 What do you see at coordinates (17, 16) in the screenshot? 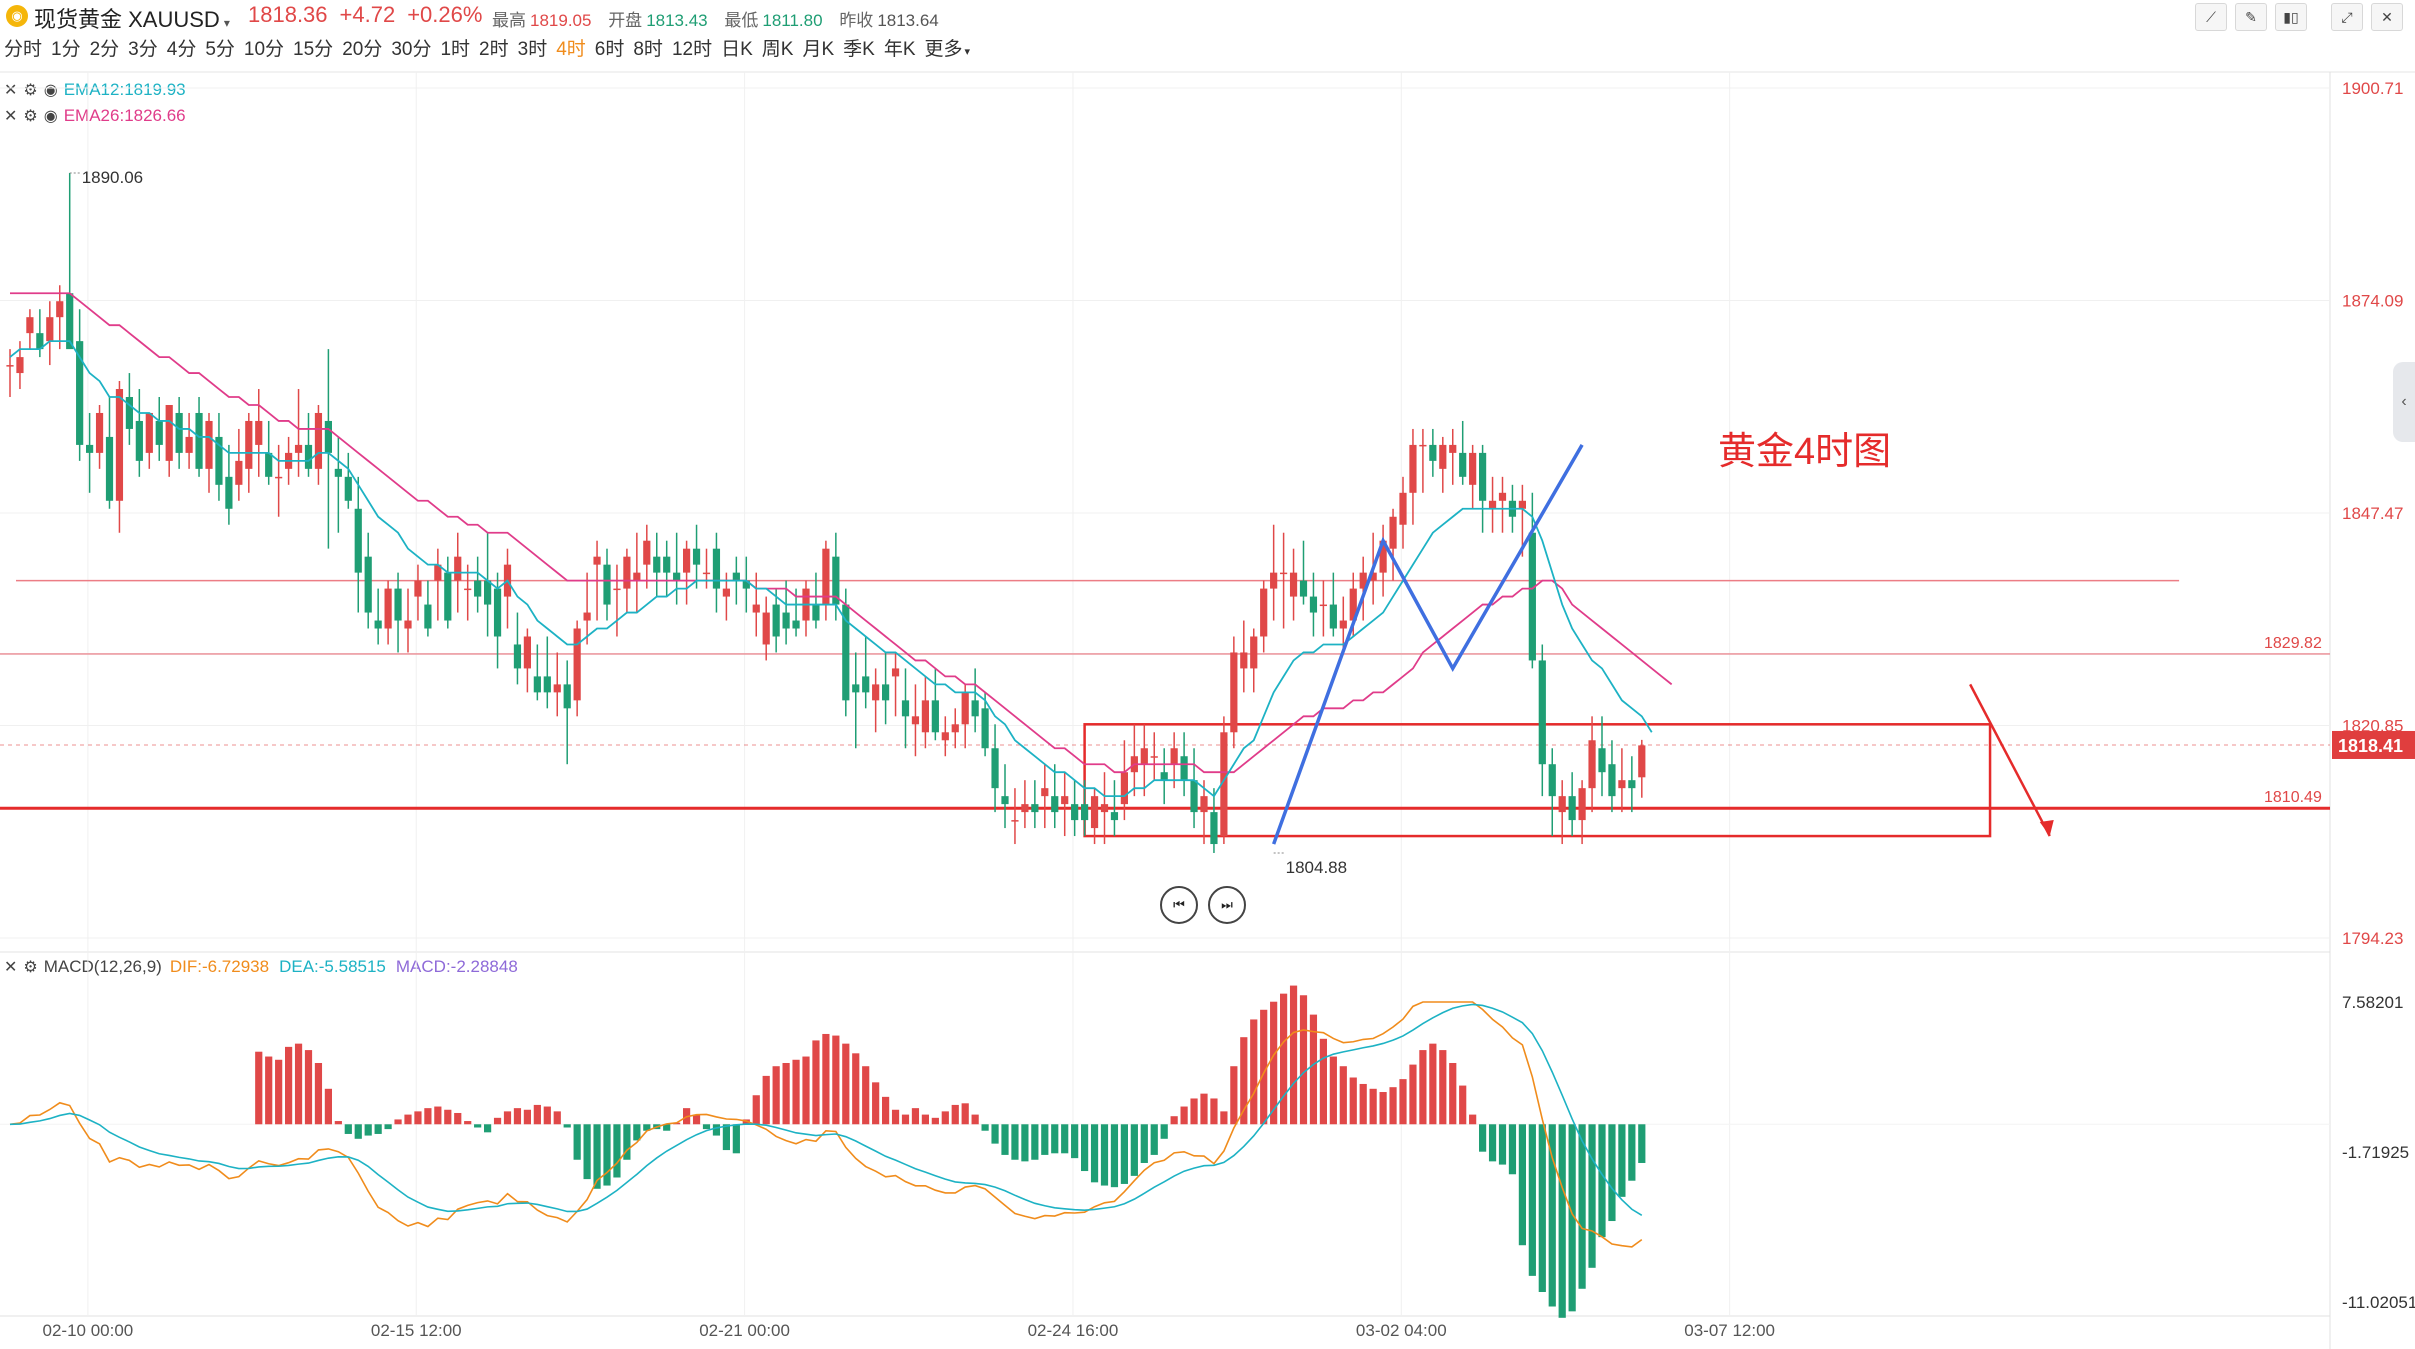
I see `gold-coin-icon: ◉` at bounding box center [17, 16].